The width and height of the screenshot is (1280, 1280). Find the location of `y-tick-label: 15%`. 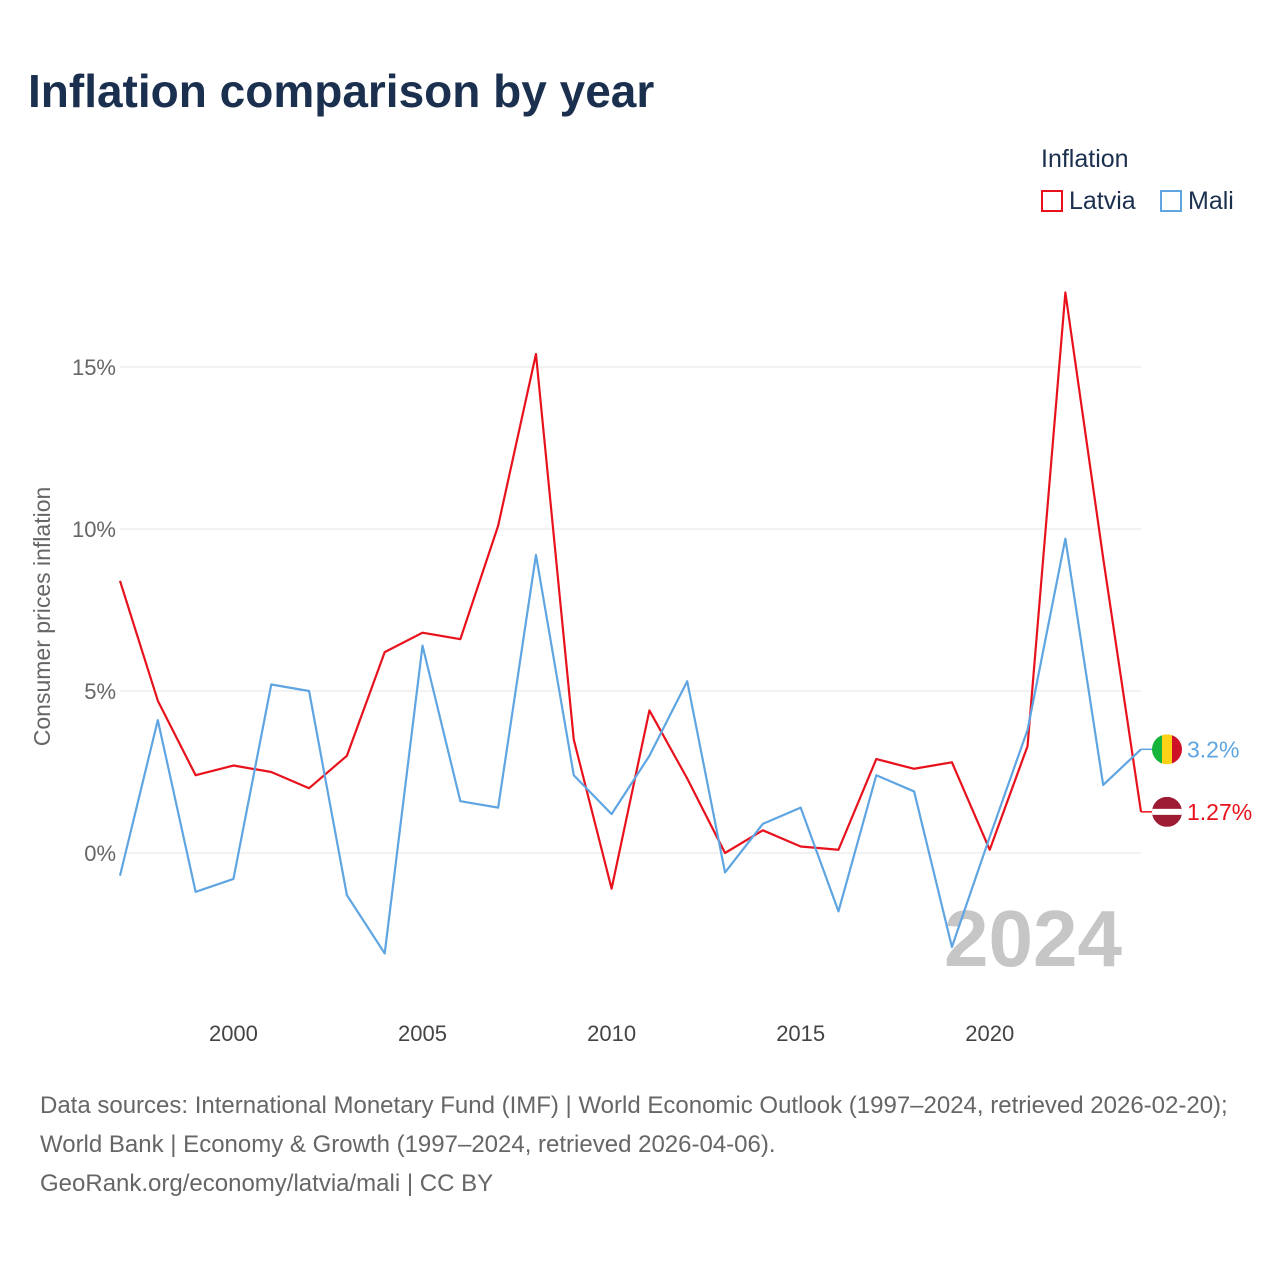

y-tick-label: 15% is located at coordinates (94, 367).